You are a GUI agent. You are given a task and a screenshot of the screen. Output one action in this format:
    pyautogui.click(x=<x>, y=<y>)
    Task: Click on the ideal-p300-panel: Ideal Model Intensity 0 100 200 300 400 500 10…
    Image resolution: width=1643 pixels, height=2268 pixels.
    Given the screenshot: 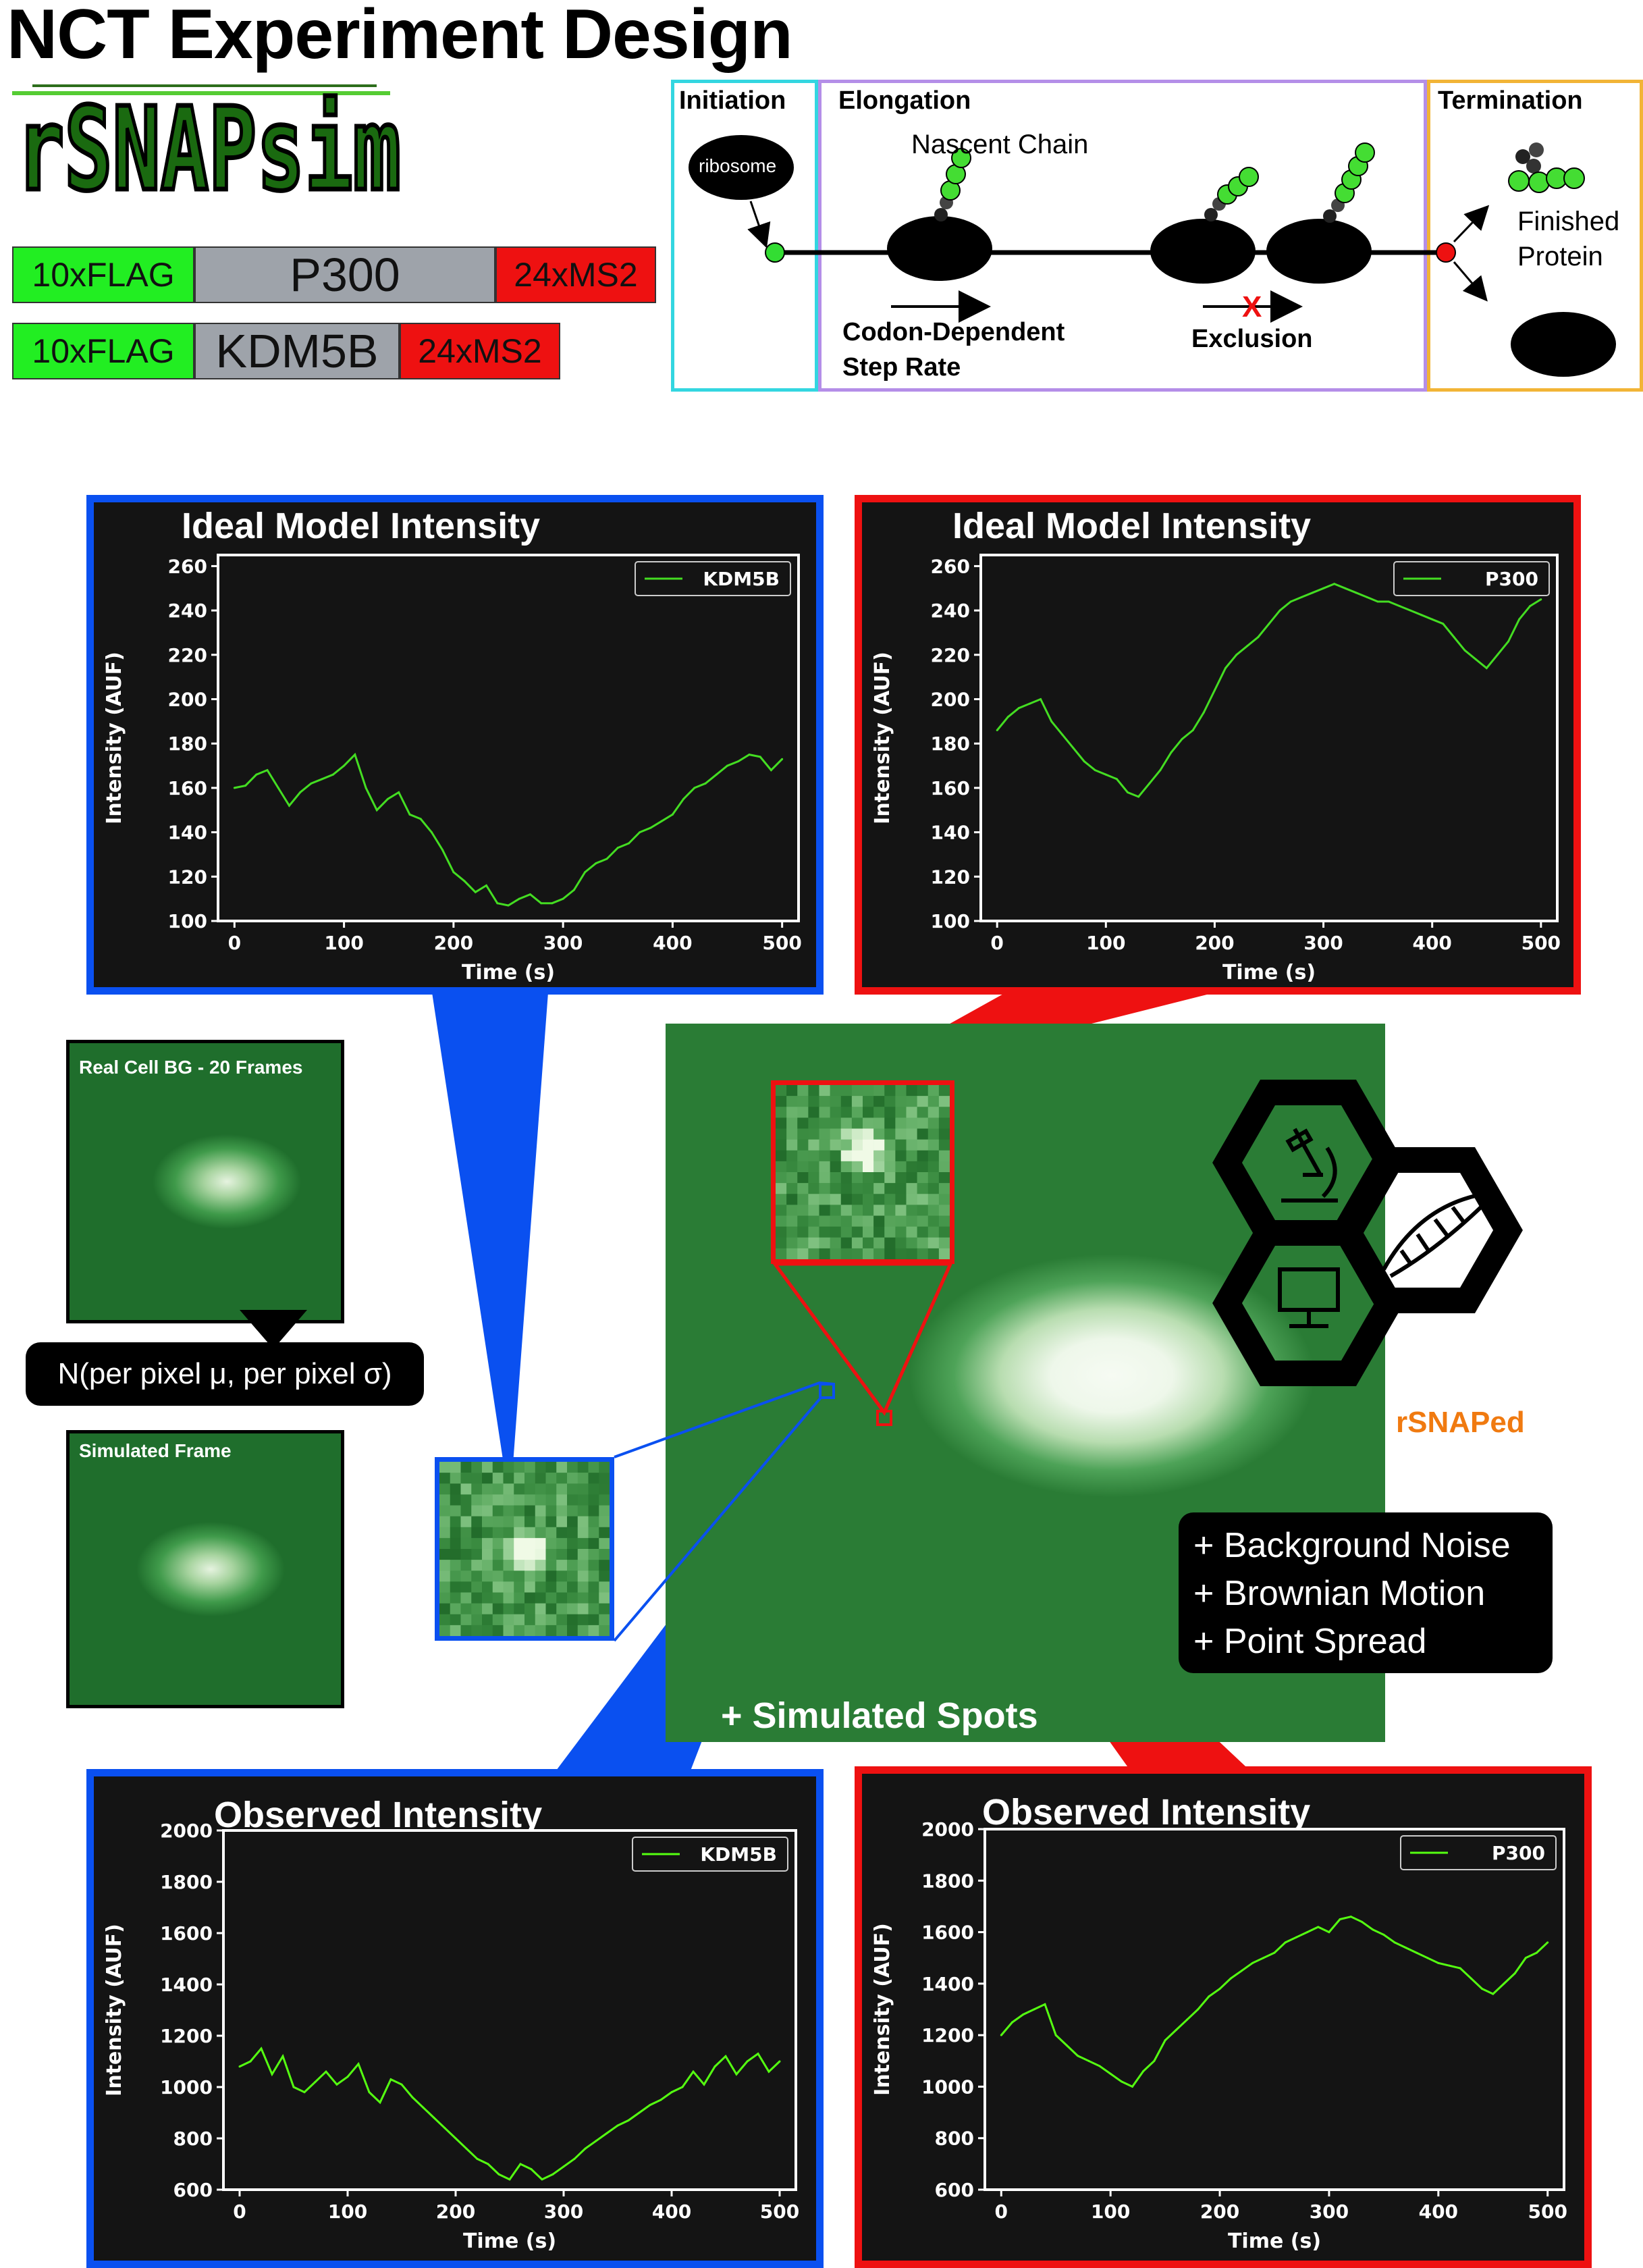 What is the action you would take?
    pyautogui.click(x=1218, y=745)
    